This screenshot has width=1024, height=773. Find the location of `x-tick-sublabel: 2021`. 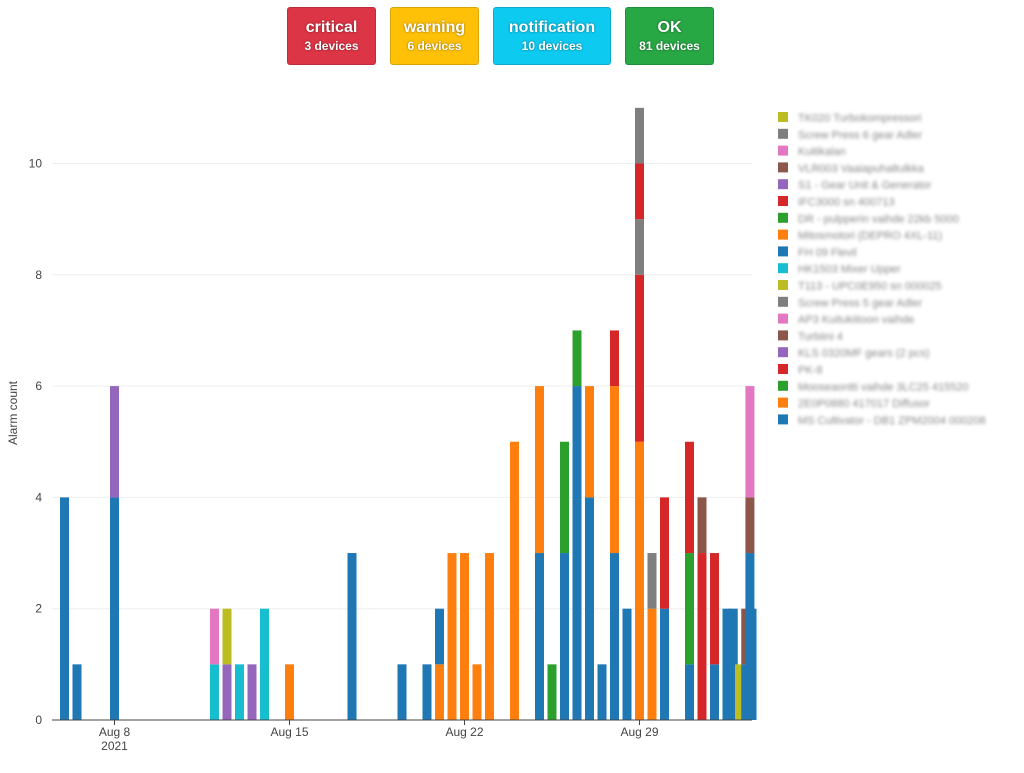

x-tick-sublabel: 2021 is located at coordinates (114, 746).